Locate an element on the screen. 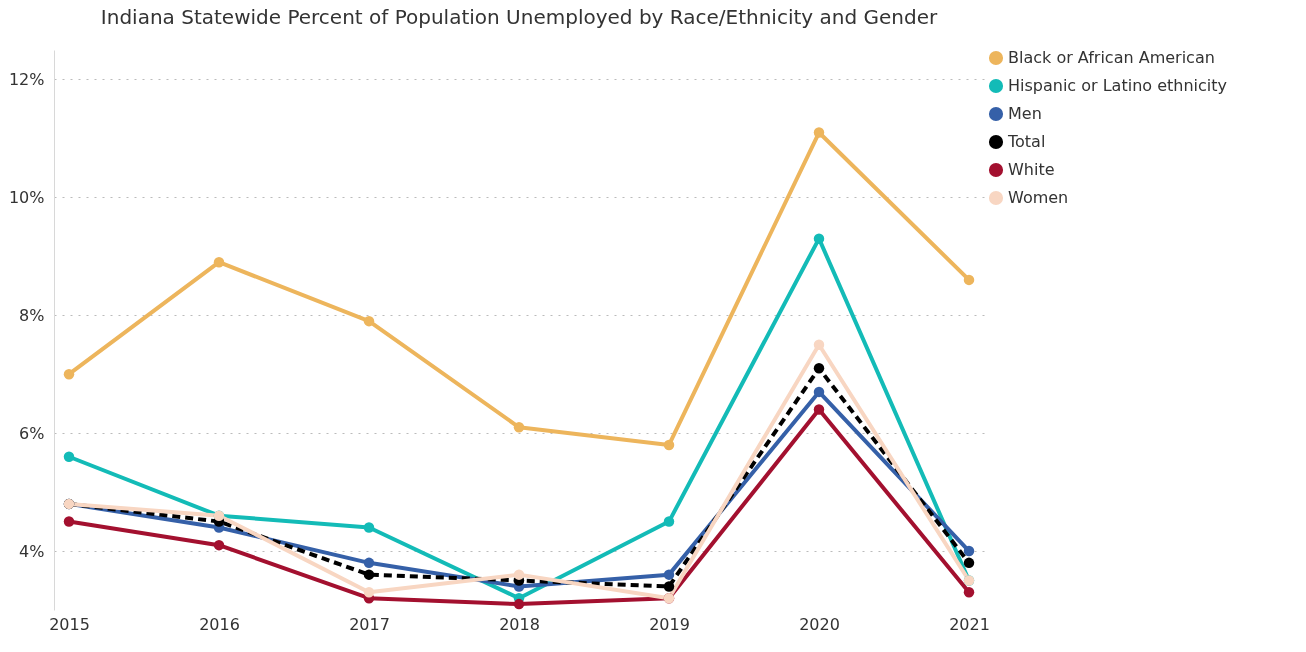 The height and width of the screenshot is (652, 1306). legend-label: Black or African American is located at coordinates (1111, 57).